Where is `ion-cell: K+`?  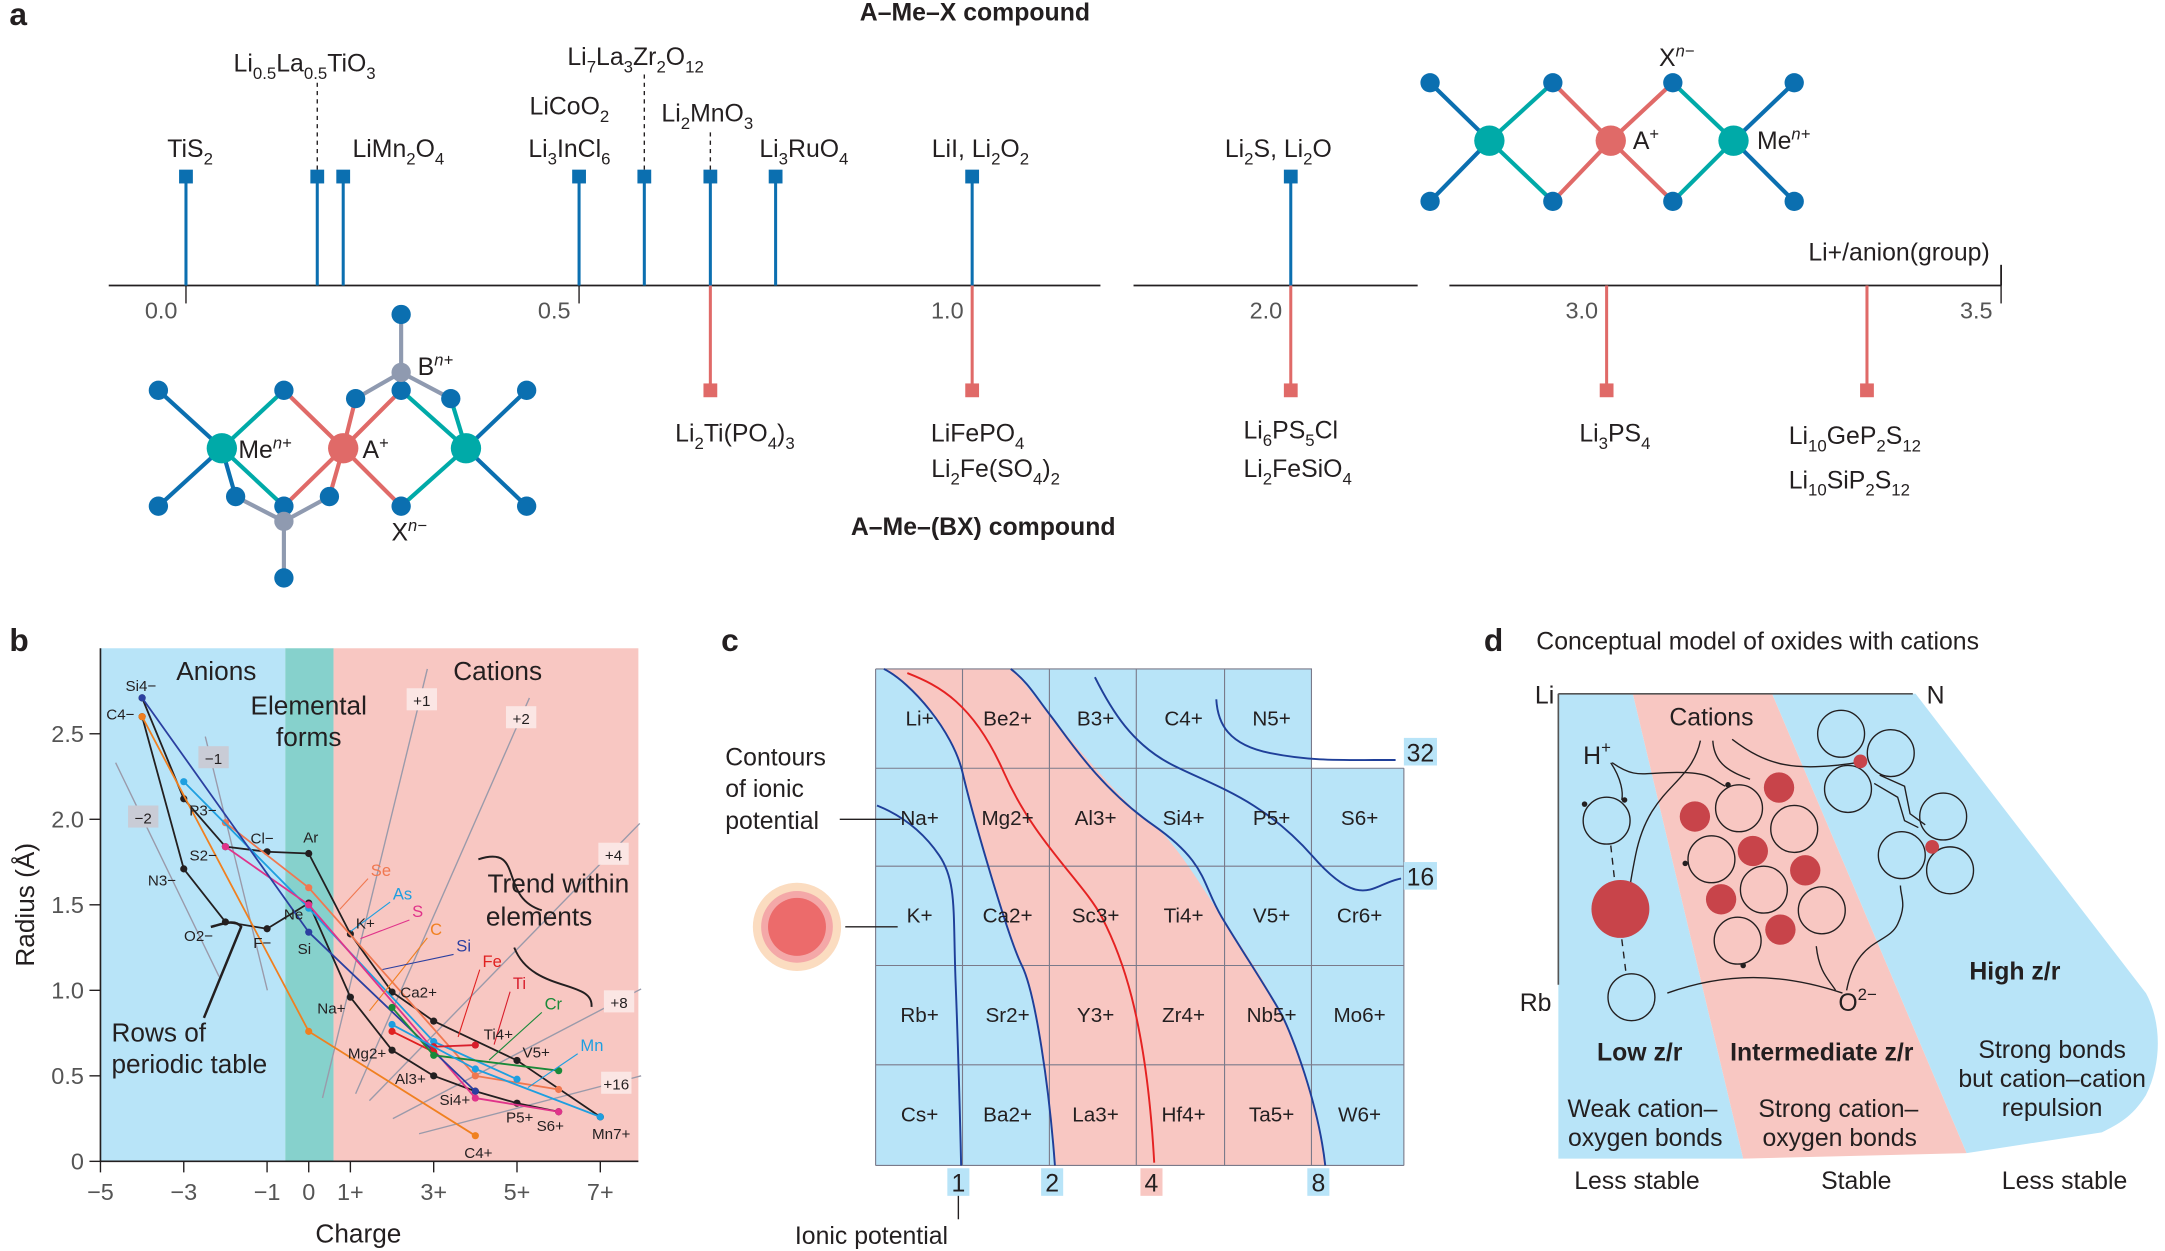 ion-cell: K+ is located at coordinates (920, 916).